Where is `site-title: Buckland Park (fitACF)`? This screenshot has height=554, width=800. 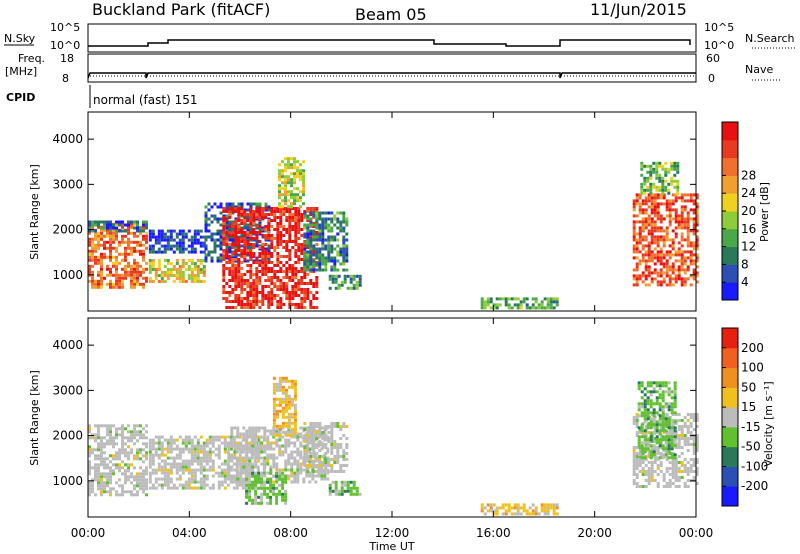 site-title: Buckland Park (fitACF) is located at coordinates (181, 9).